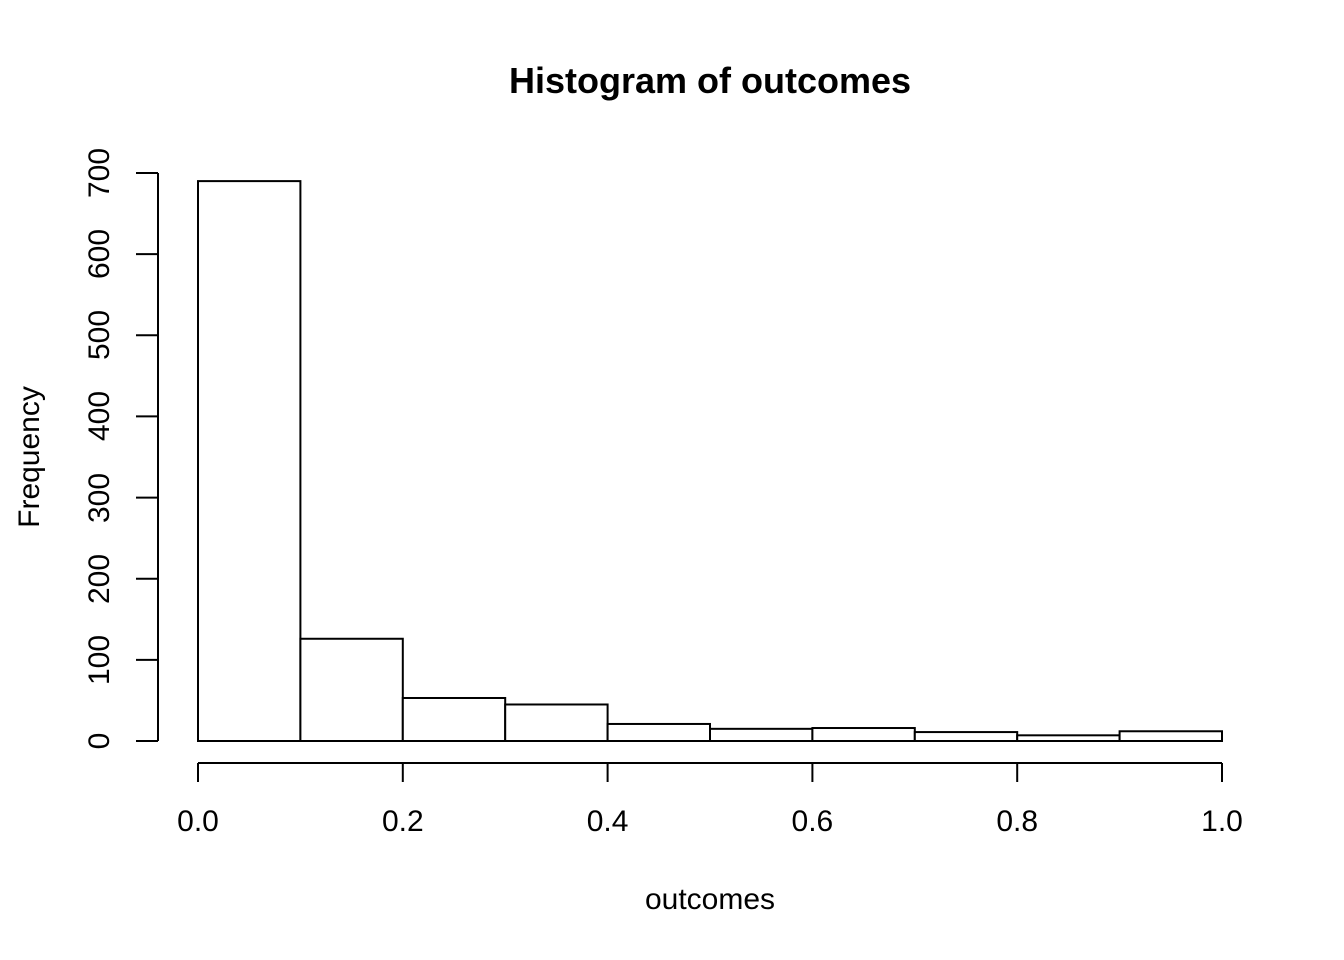 This screenshot has height=960, width=1344. What do you see at coordinates (402, 821) in the screenshot?
I see `x-tick-label: 0.2` at bounding box center [402, 821].